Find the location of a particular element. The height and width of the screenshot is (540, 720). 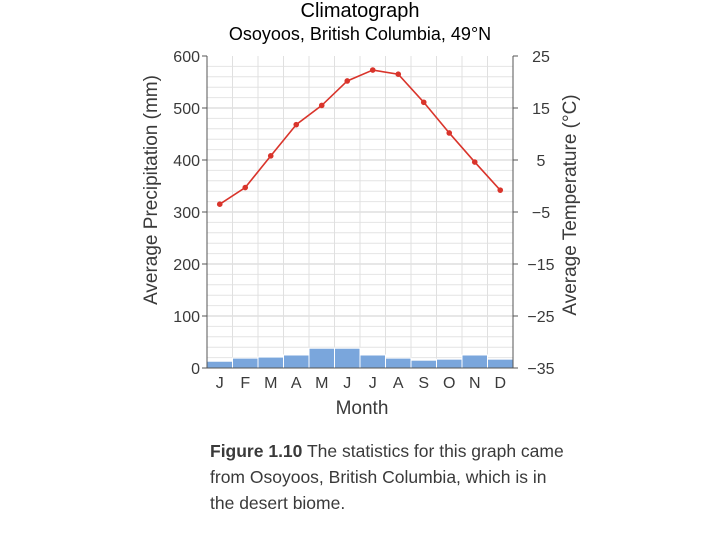

left-axis-ticks: 0 100 200 300 400 500 600 is located at coordinates (190, 213).